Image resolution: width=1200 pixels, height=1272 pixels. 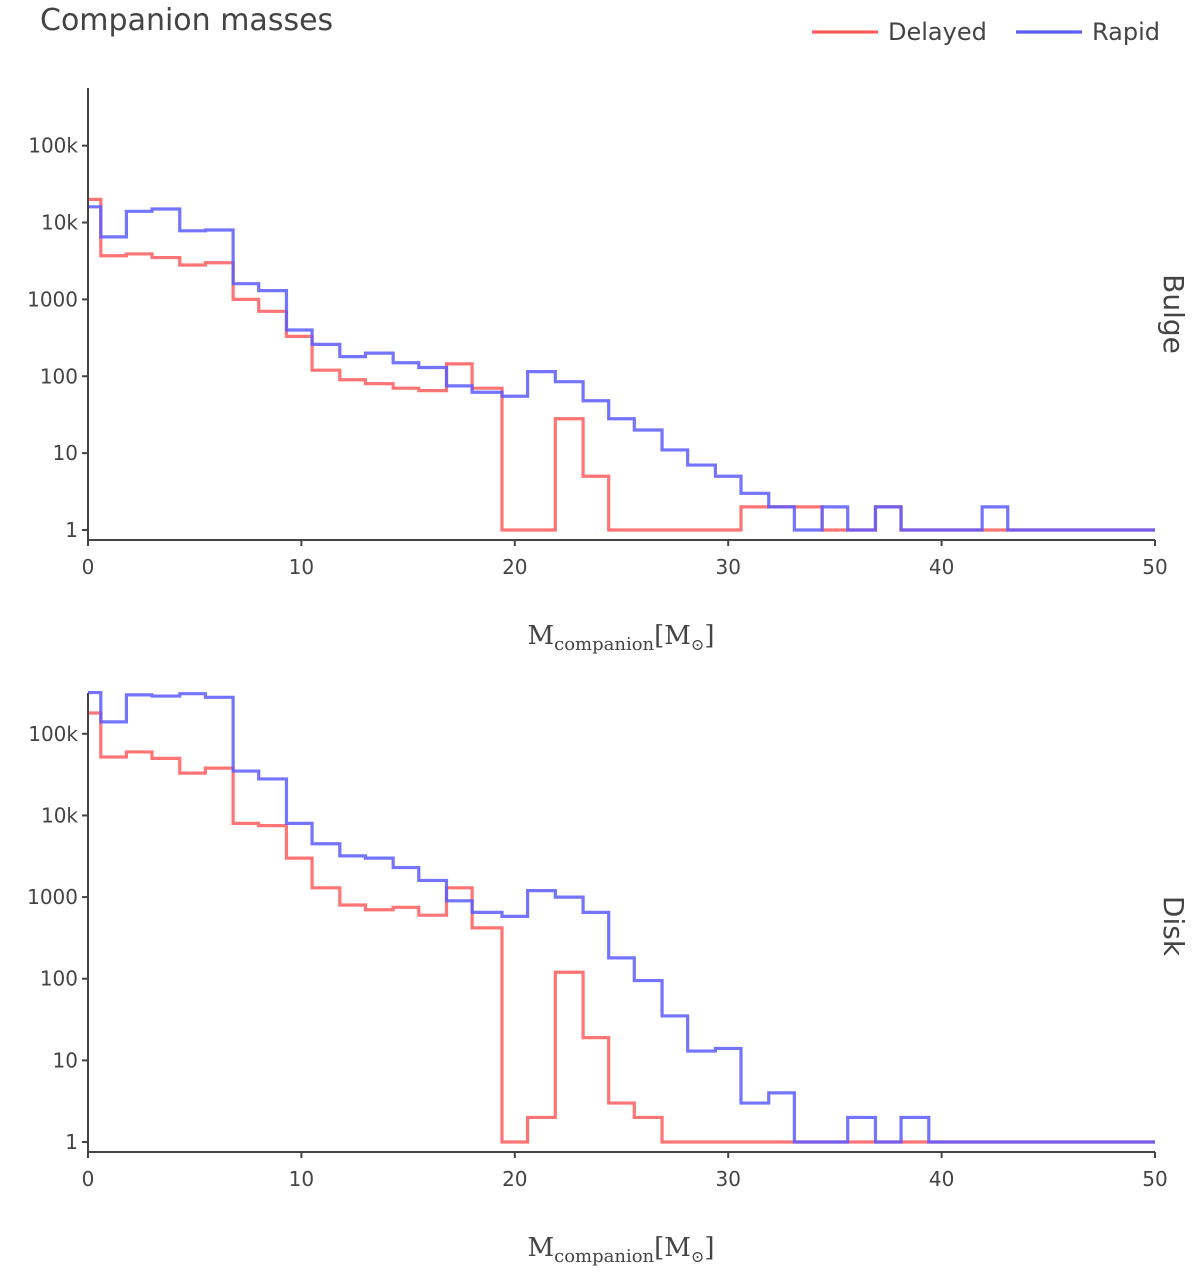 I want to click on disk-panel-label: Disk, so click(x=1173, y=926).